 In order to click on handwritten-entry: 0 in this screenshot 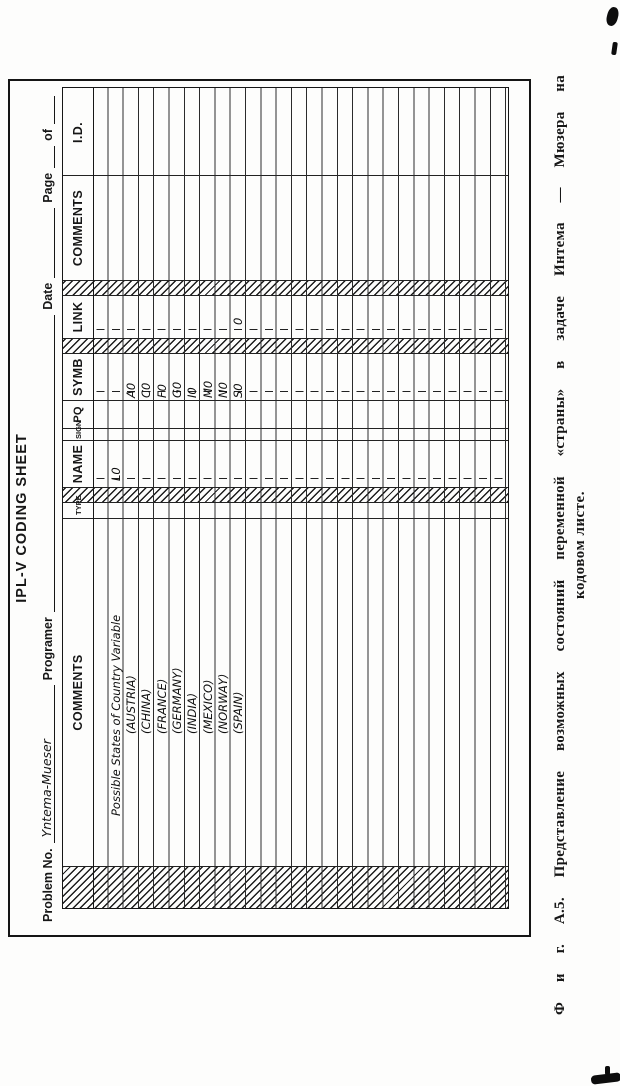, I will do `click(238, 321)`.